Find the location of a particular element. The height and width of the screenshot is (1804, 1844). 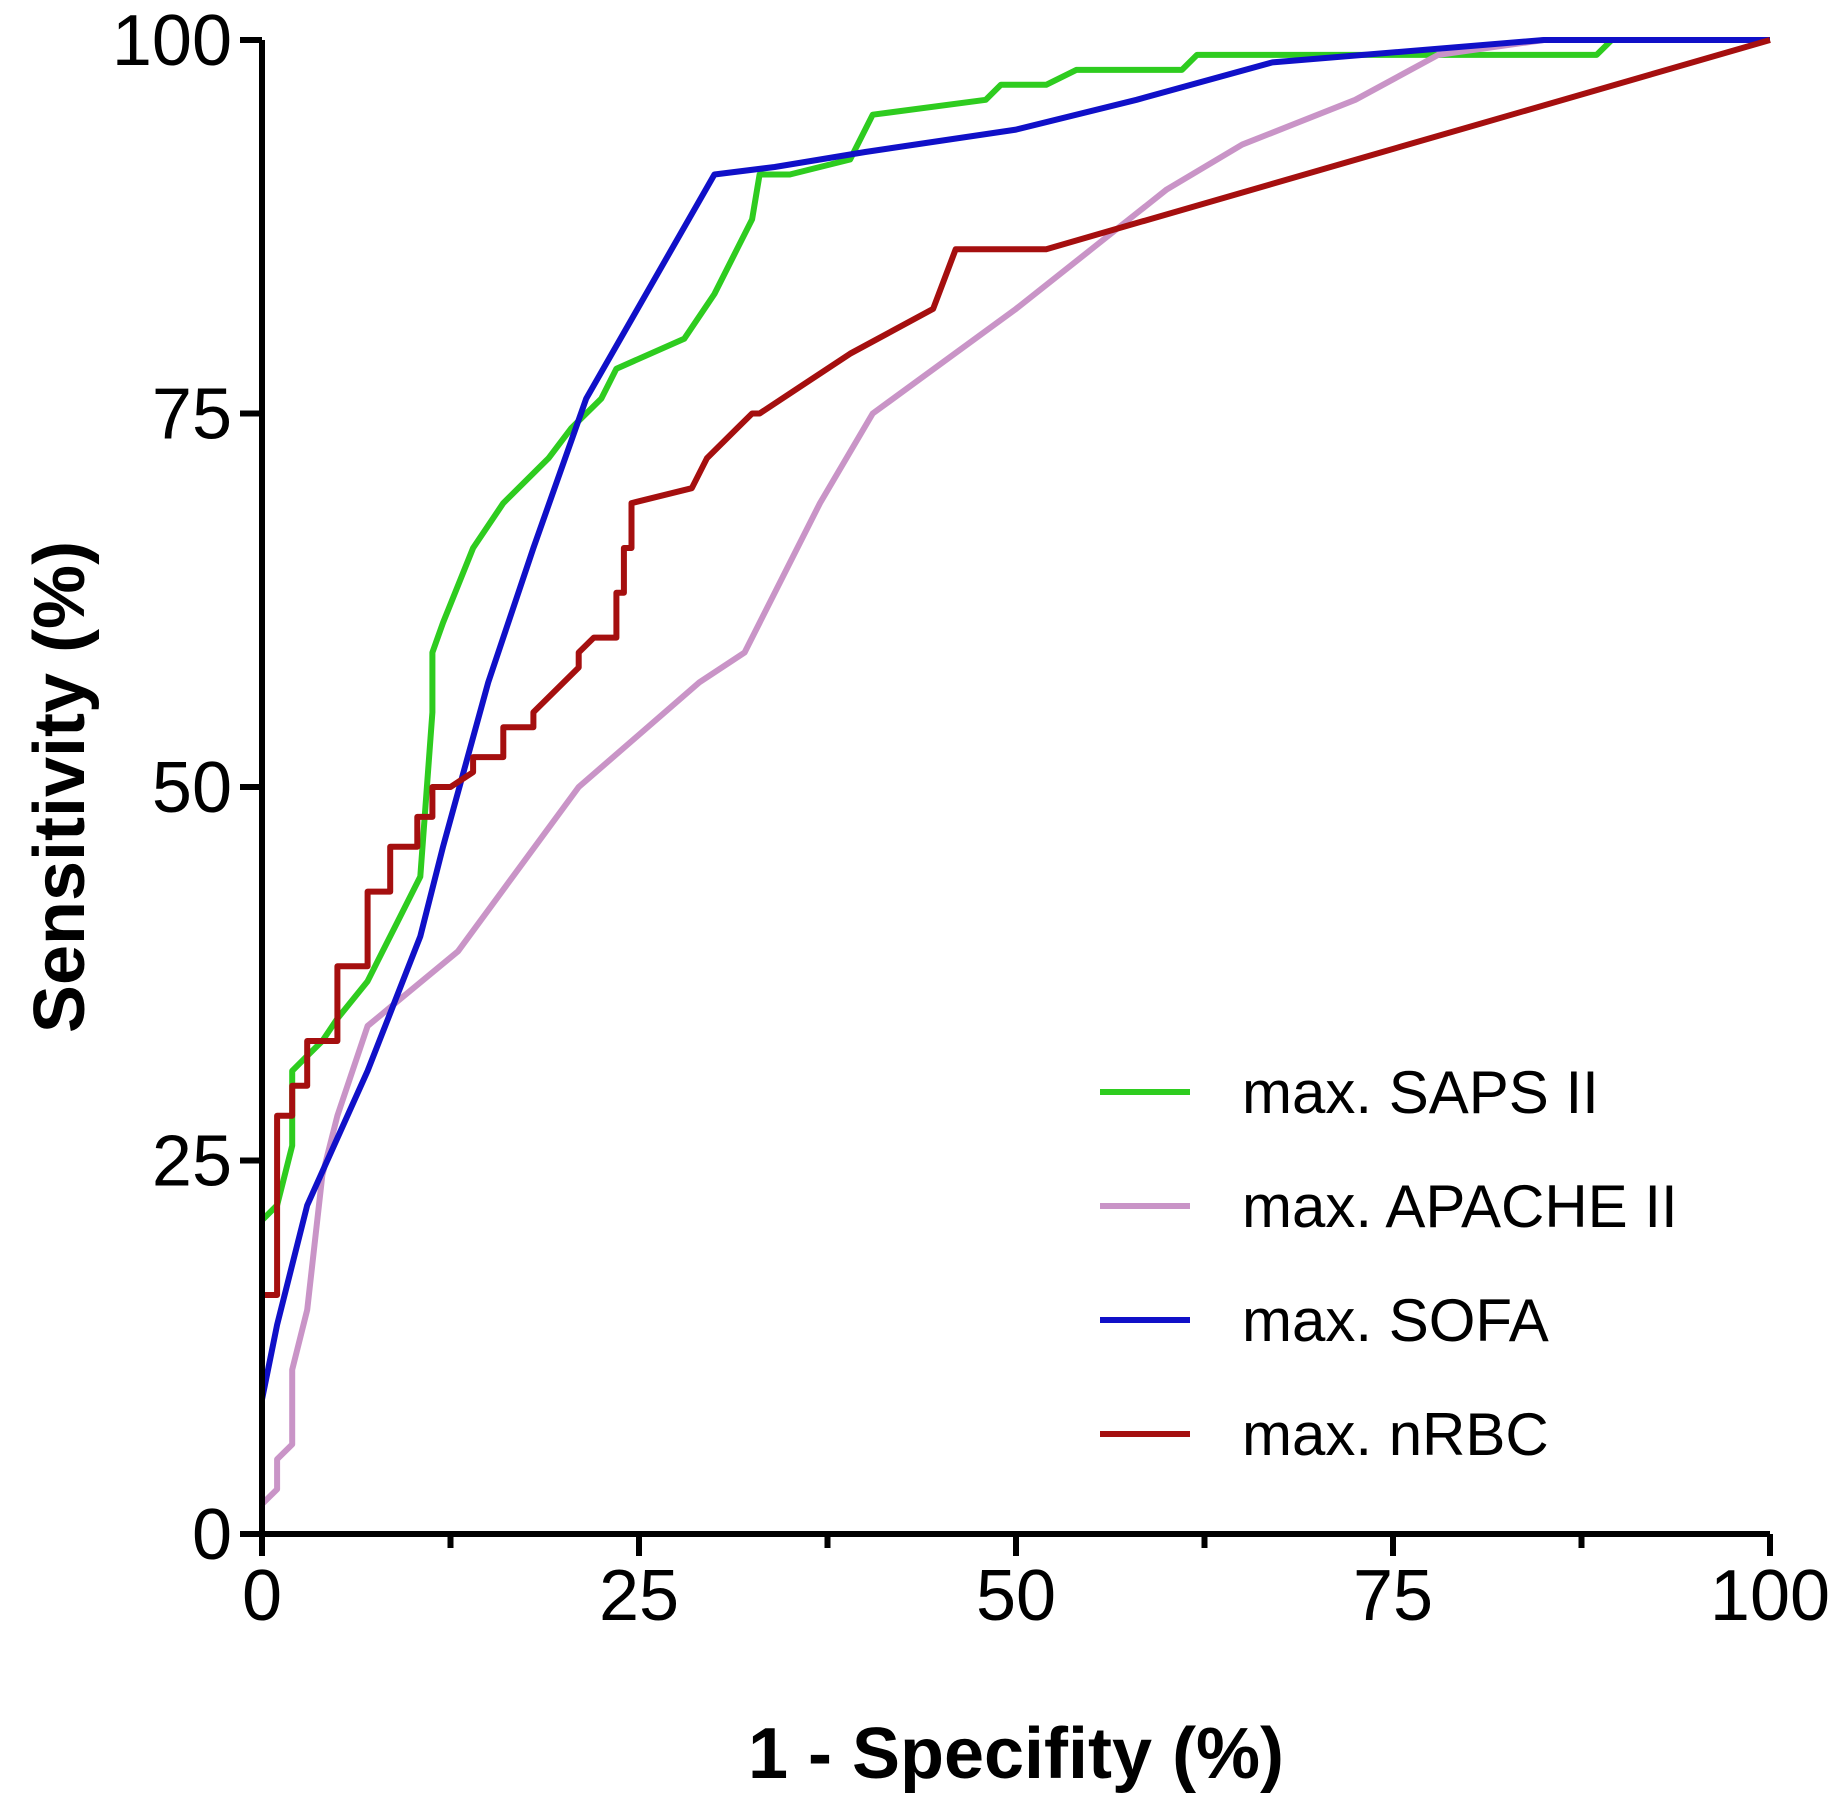

x-tick-label: 50 is located at coordinates (1016, 1596).